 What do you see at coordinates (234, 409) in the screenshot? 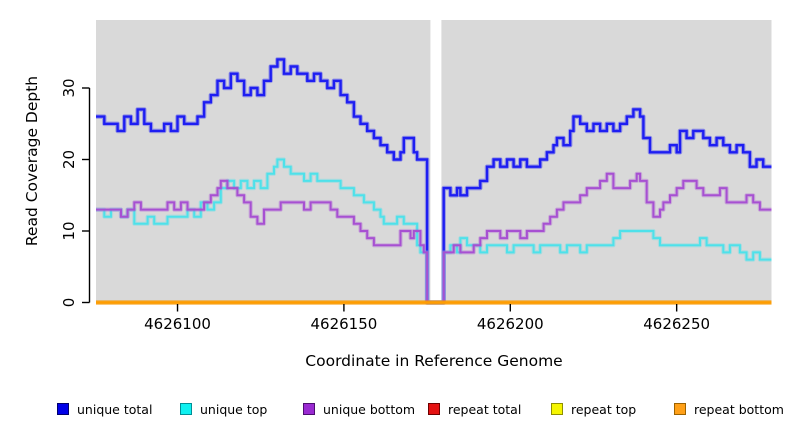
I see `legend-label: unique top` at bounding box center [234, 409].